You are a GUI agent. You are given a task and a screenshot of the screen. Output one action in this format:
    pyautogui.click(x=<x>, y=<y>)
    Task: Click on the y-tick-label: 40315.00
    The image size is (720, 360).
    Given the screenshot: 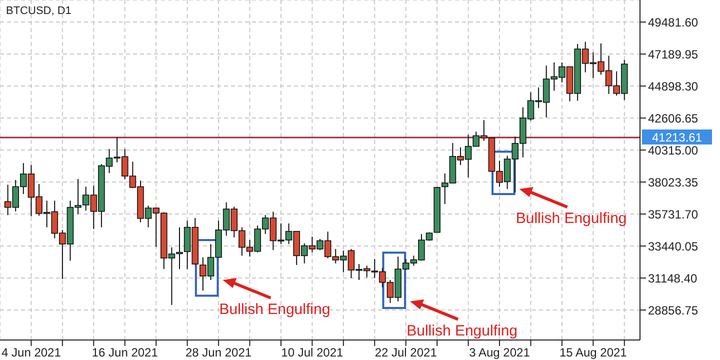 What is the action you would take?
    pyautogui.click(x=673, y=150)
    